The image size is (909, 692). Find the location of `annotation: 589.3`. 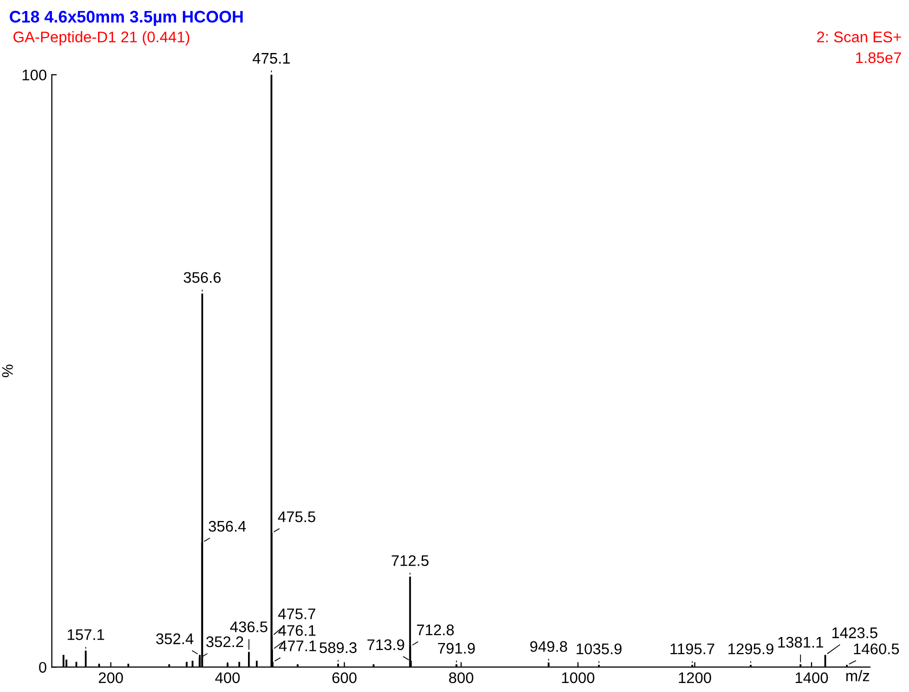

annotation: 589.3 is located at coordinates (338, 648).